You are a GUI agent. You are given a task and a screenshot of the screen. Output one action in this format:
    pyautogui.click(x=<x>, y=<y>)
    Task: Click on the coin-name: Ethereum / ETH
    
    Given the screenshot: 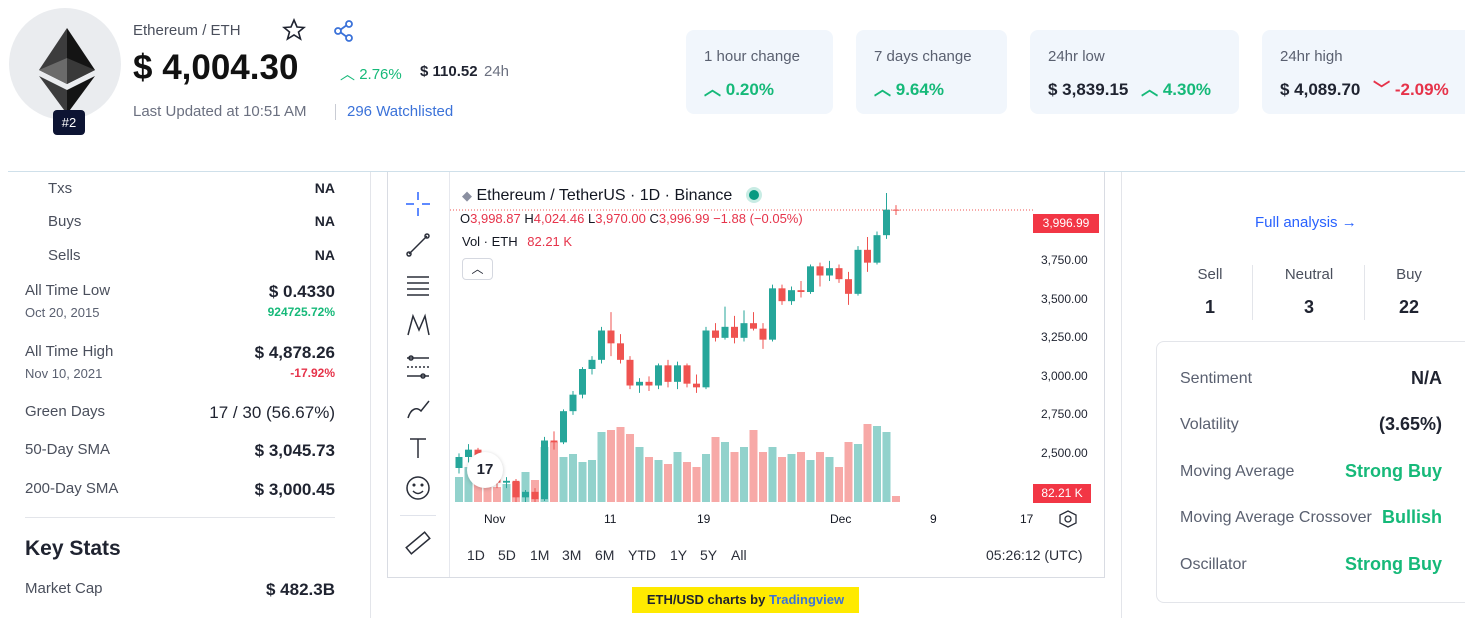 What is the action you would take?
    pyautogui.click(x=187, y=30)
    